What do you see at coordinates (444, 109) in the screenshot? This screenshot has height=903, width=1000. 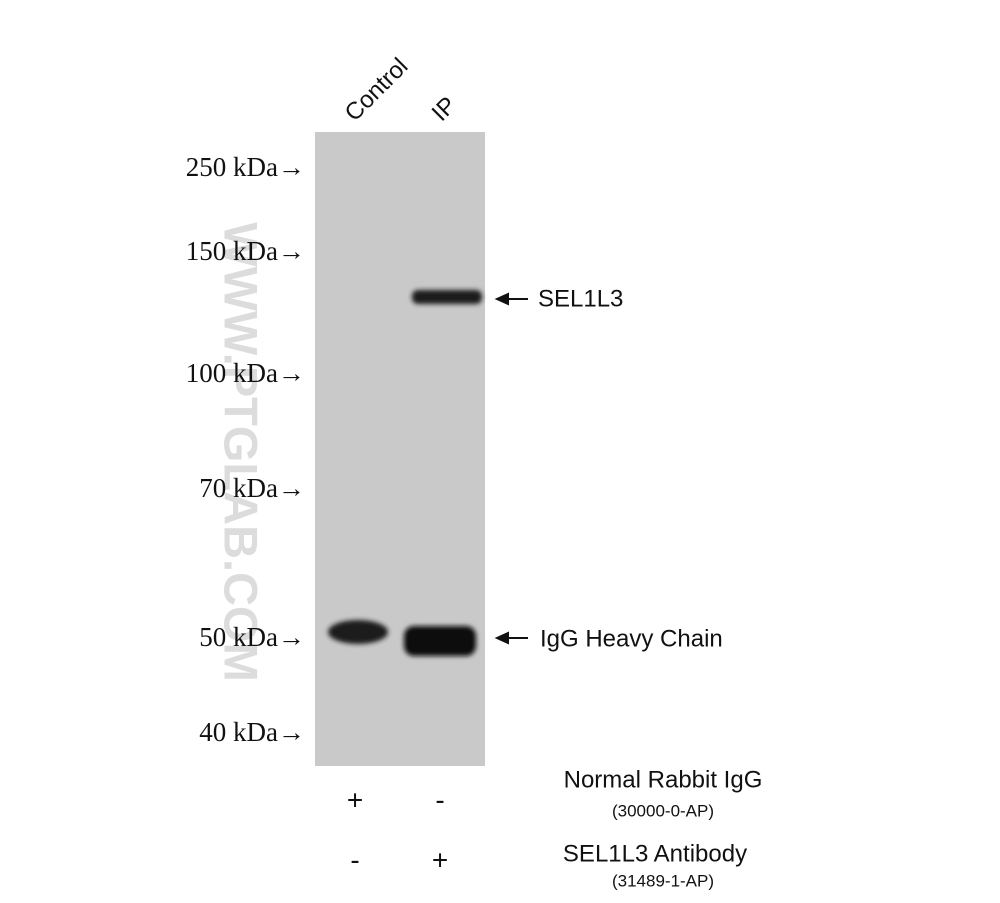 I see `lane-label: IP` at bounding box center [444, 109].